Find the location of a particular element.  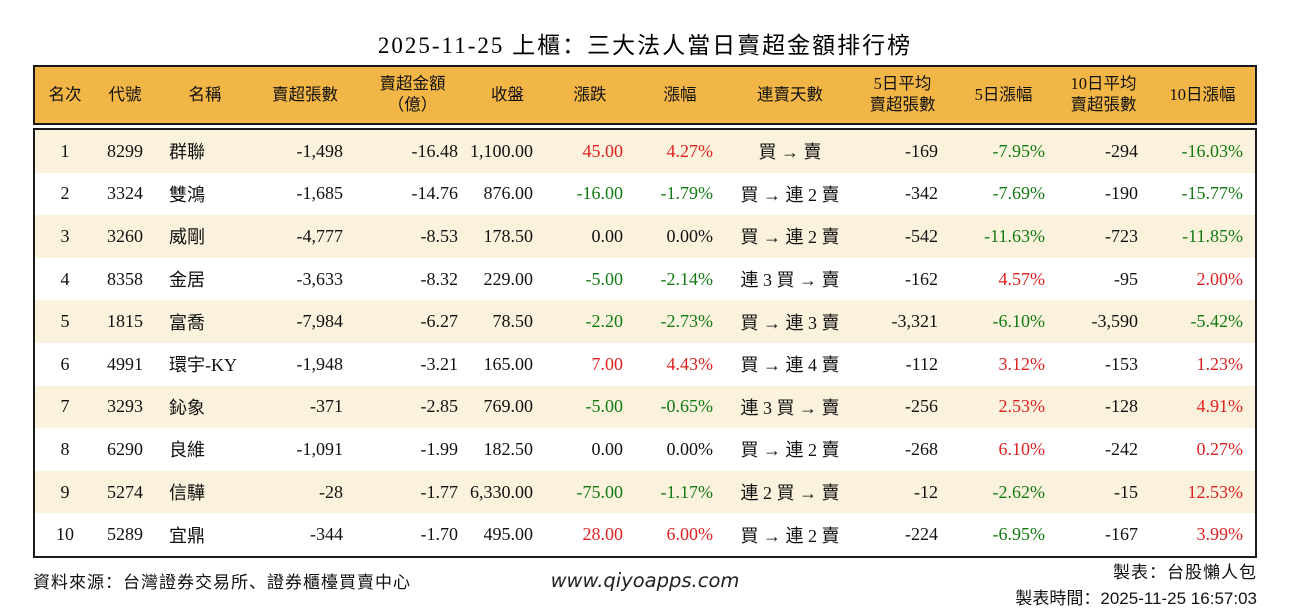

cell-sell-shares: -1,498 is located at coordinates (320, 150).